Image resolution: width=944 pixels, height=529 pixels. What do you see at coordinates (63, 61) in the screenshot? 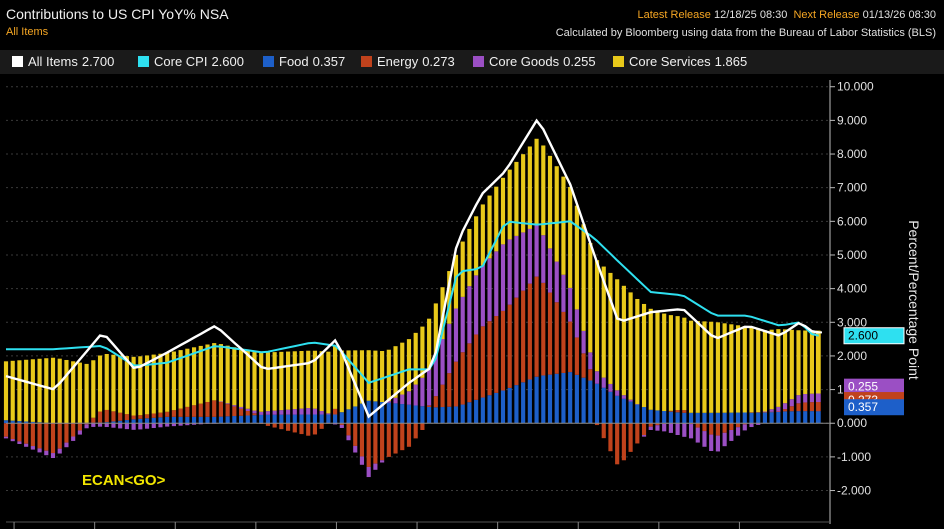
I see `legend-item-all-items: All Items 2.700` at bounding box center [63, 61].